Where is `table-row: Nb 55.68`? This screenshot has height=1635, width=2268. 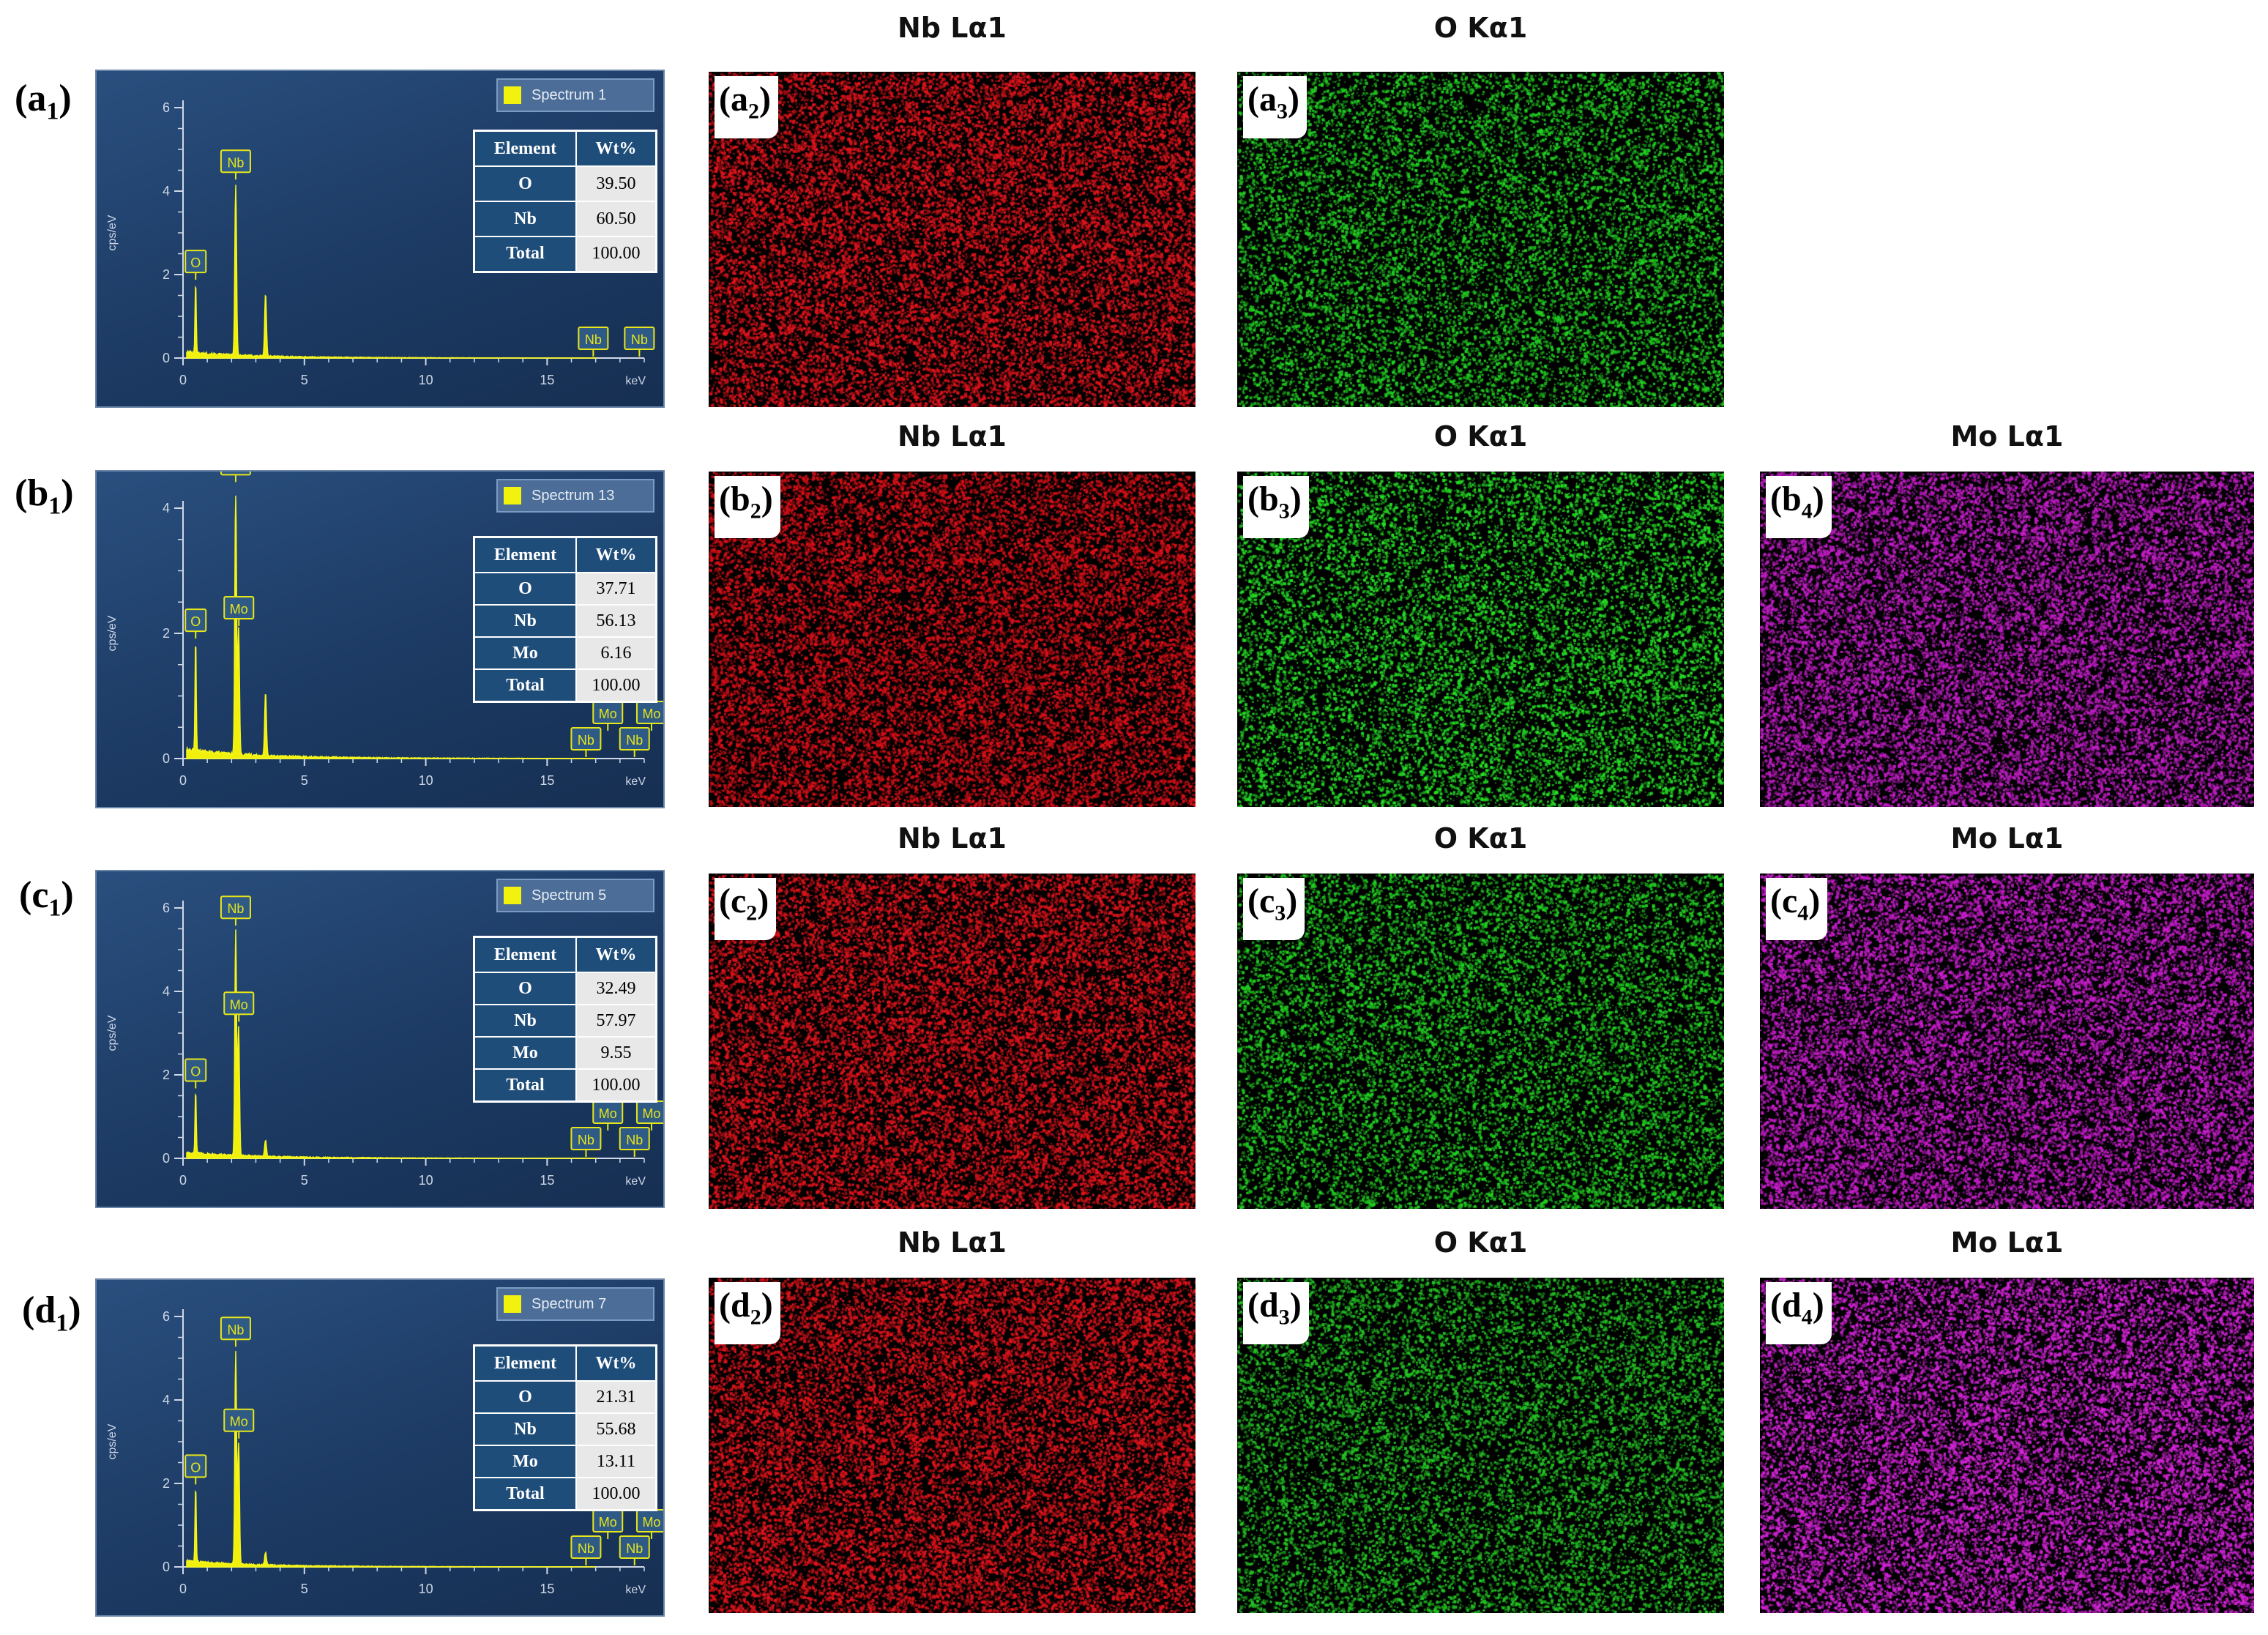 table-row: Nb 55.68 is located at coordinates (565, 1429).